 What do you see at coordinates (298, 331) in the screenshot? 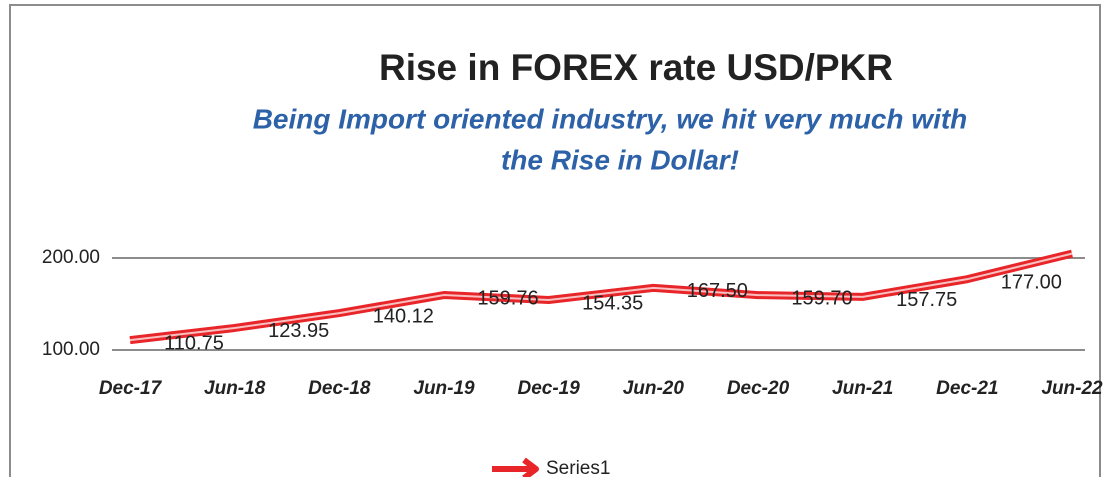
I see `data-label: 123.95` at bounding box center [298, 331].